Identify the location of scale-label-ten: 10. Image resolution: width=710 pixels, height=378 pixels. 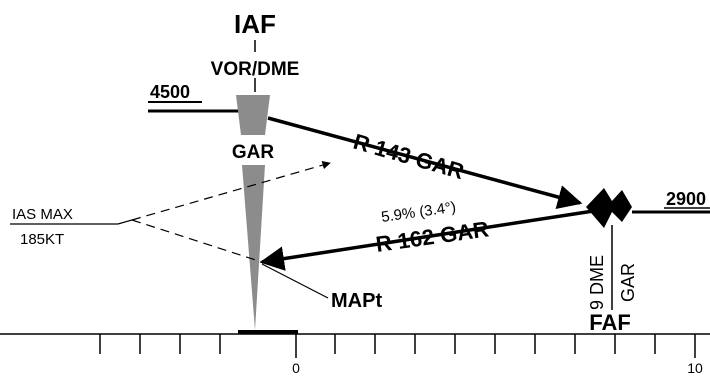
(695, 368).